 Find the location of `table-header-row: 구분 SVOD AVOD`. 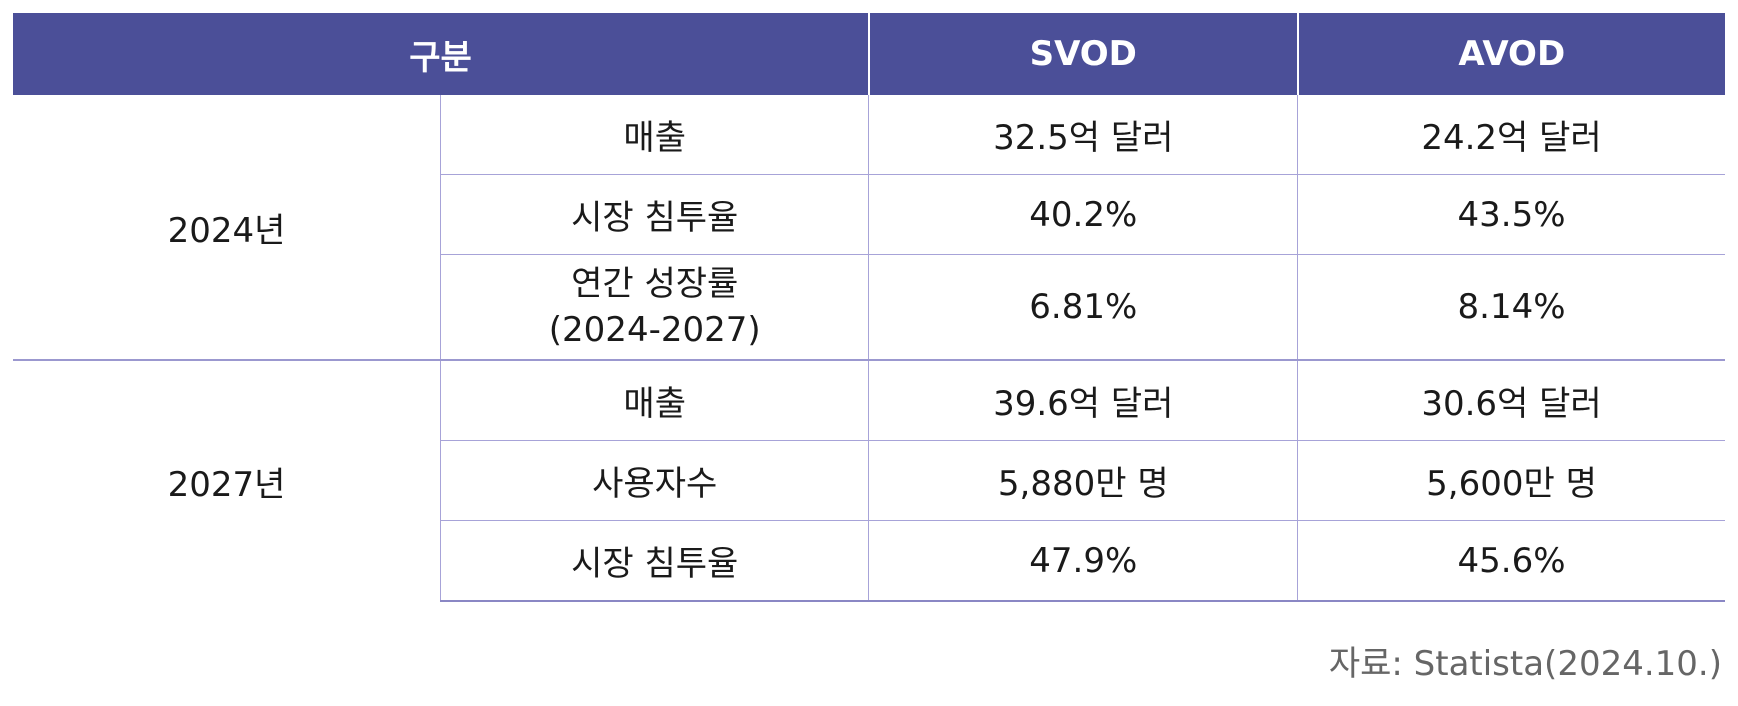

table-header-row: 구분 SVOD AVOD is located at coordinates (869, 54).